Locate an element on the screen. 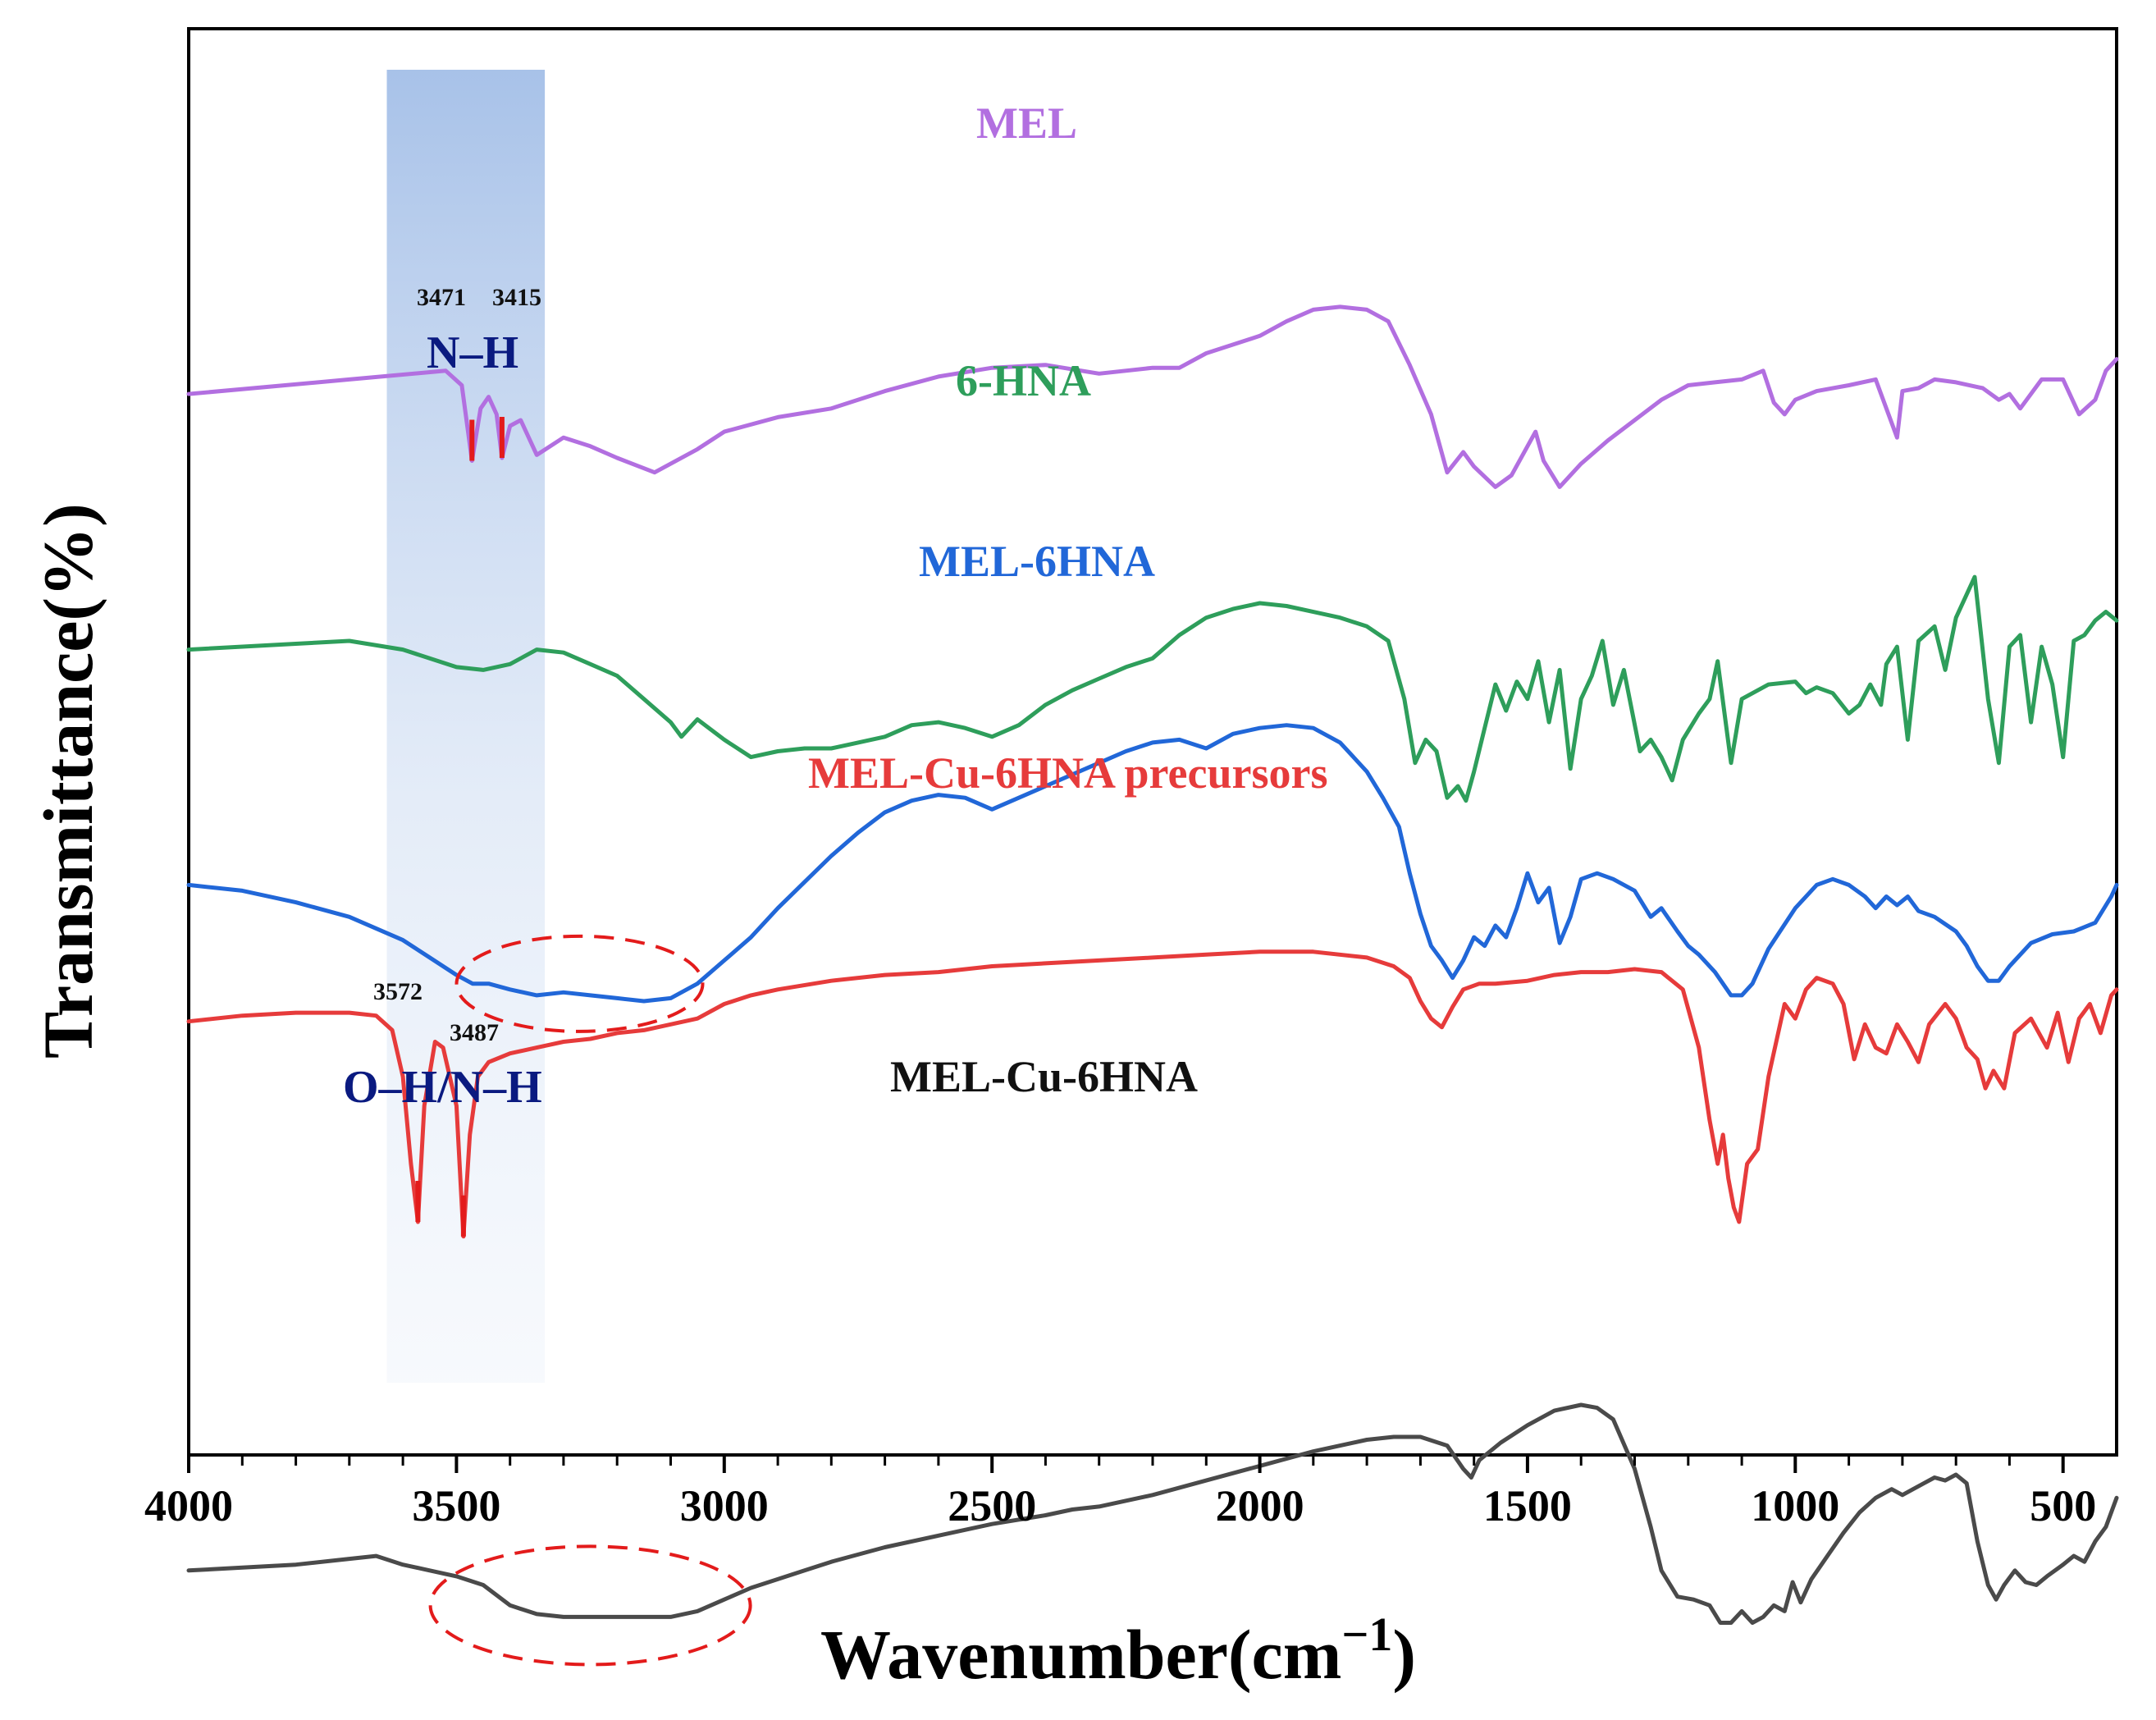 The height and width of the screenshot is (1720, 2156). x-tick-label-500: 500 is located at coordinates (2063, 1505).